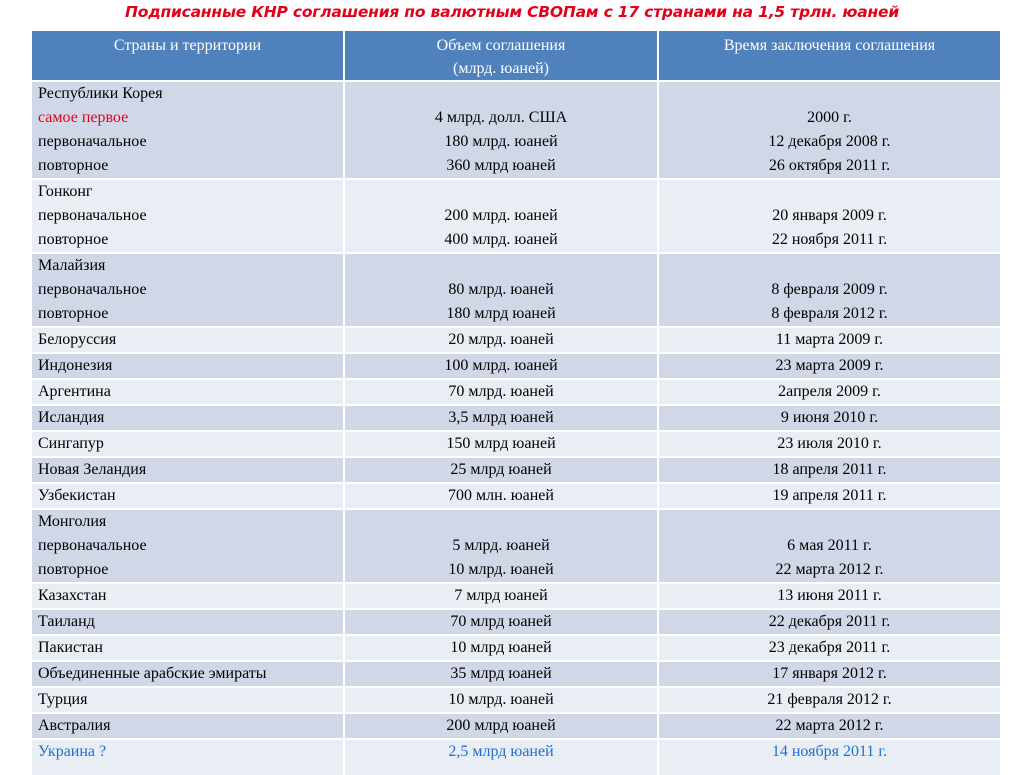  I want to click on amount-value: 5 млрд. юаней, so click(501, 545).